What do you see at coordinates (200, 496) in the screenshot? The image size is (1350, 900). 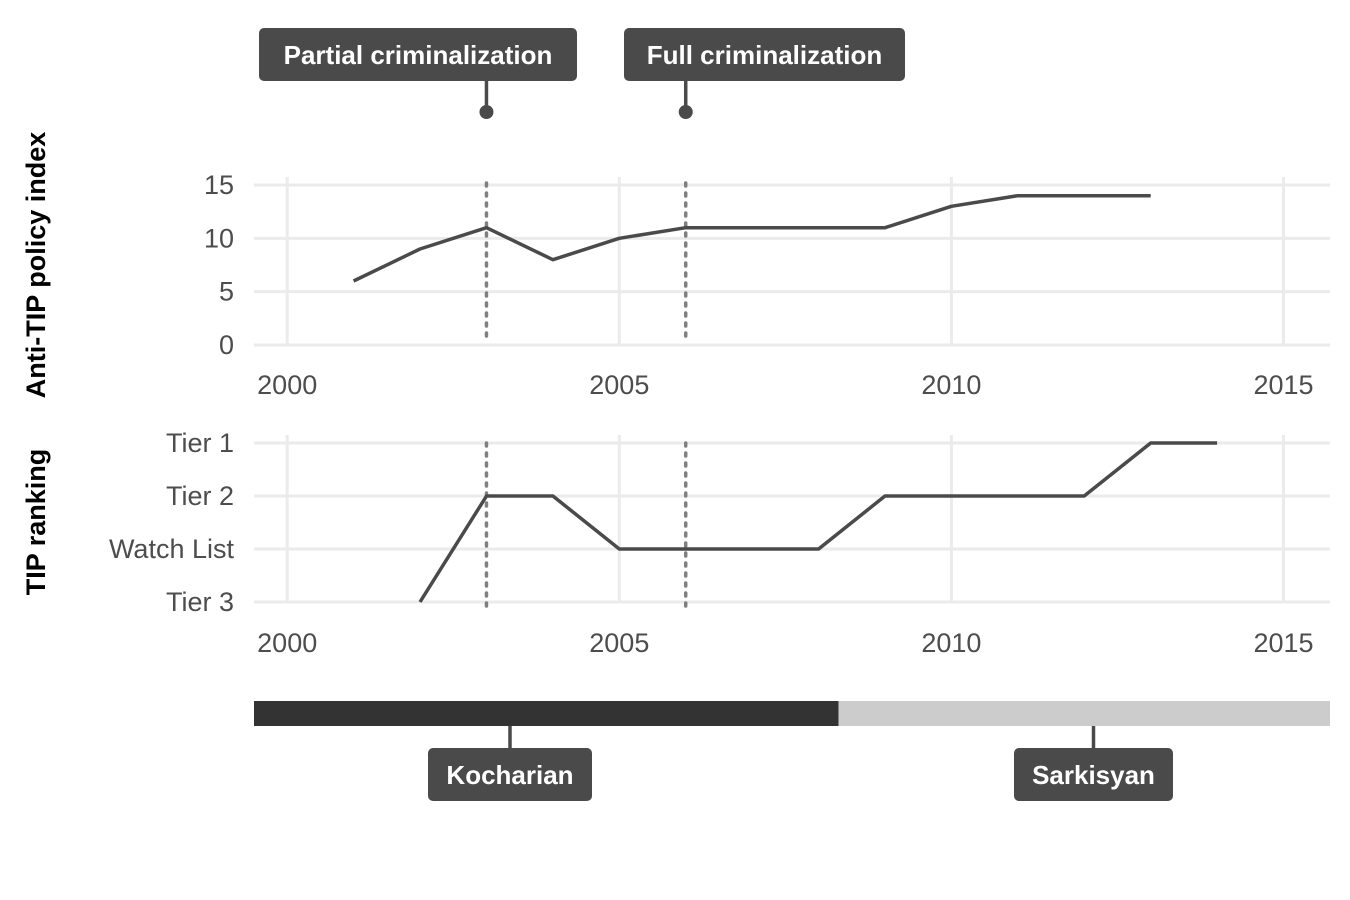 I see `y-tick-label: Tier 2` at bounding box center [200, 496].